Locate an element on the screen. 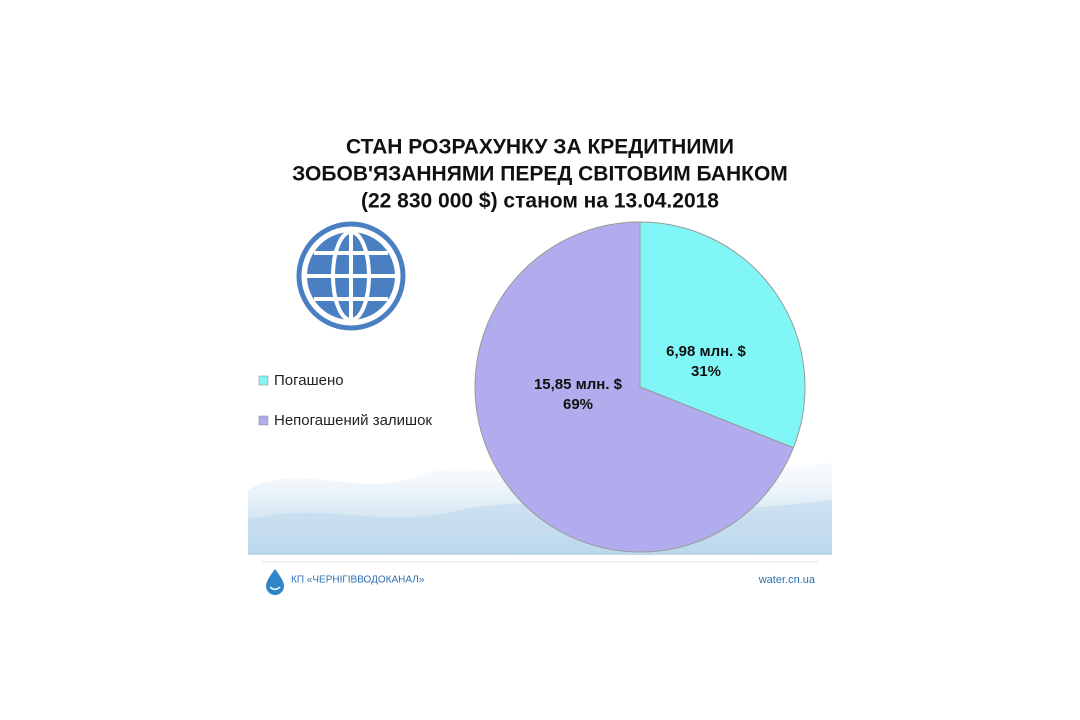 The image size is (1080, 720). slice-amount-label: 15,85 млн. $ is located at coordinates (578, 384).